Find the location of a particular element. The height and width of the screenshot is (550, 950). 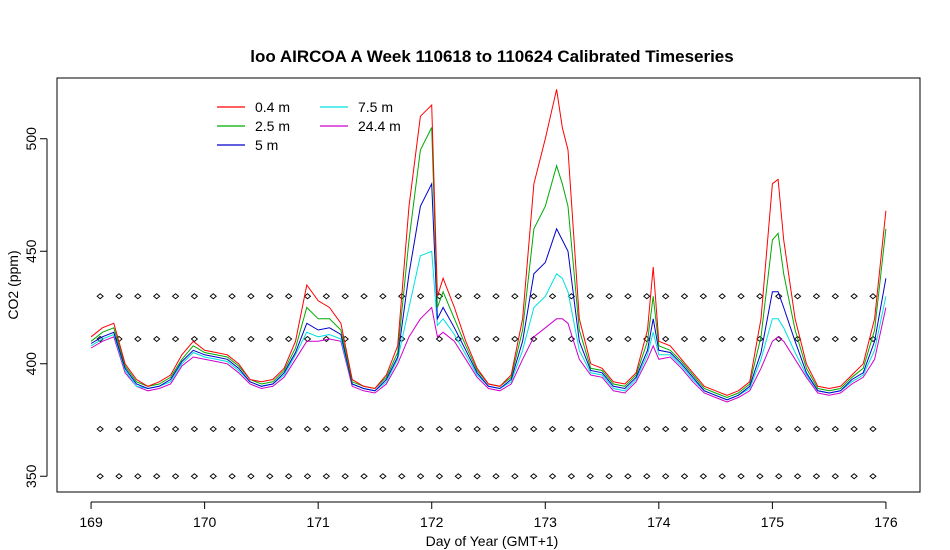

x-tick-label: 173 is located at coordinates (546, 522).